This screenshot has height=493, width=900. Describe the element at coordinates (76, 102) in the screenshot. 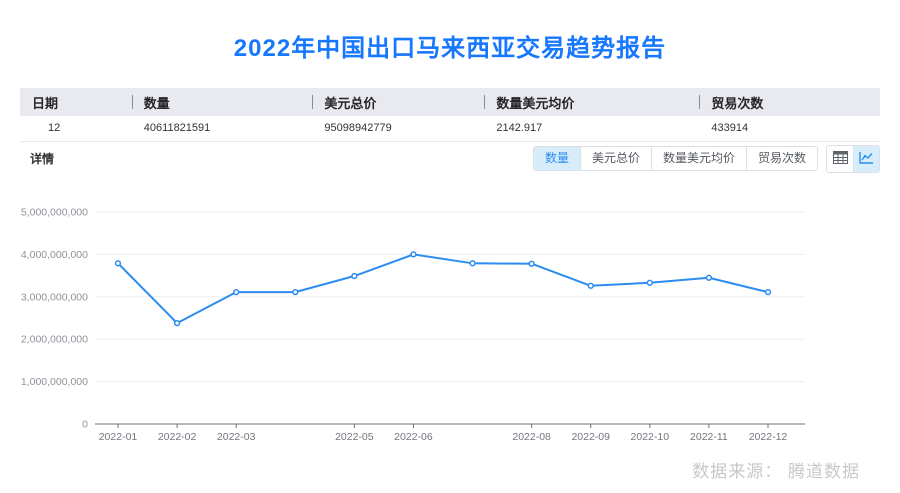

I see `header-date: 日期` at that location.